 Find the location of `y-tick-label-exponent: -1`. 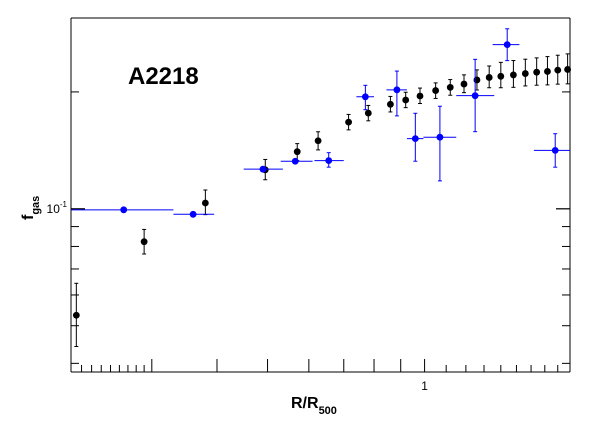

y-tick-label-exponent: -1 is located at coordinates (64, 204).